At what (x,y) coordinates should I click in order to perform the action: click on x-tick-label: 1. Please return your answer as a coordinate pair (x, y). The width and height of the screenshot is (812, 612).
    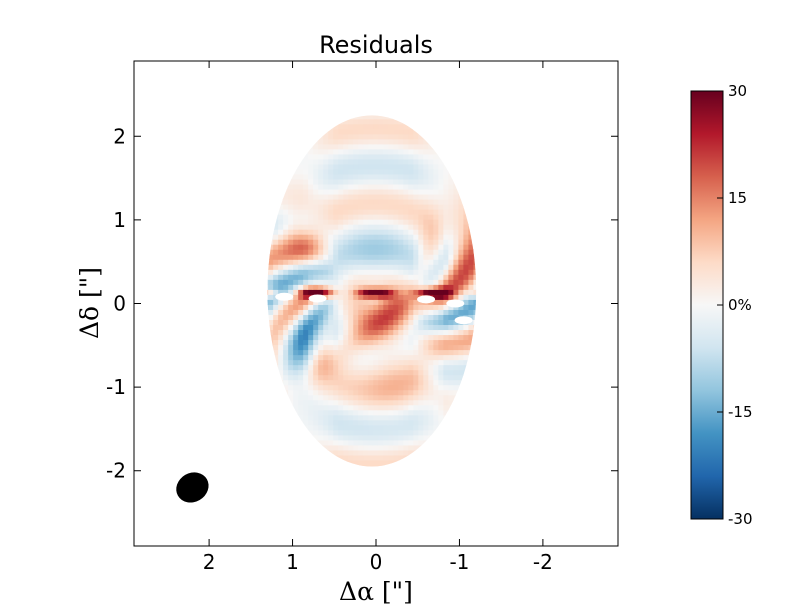
    Looking at the image, I should click on (292, 562).